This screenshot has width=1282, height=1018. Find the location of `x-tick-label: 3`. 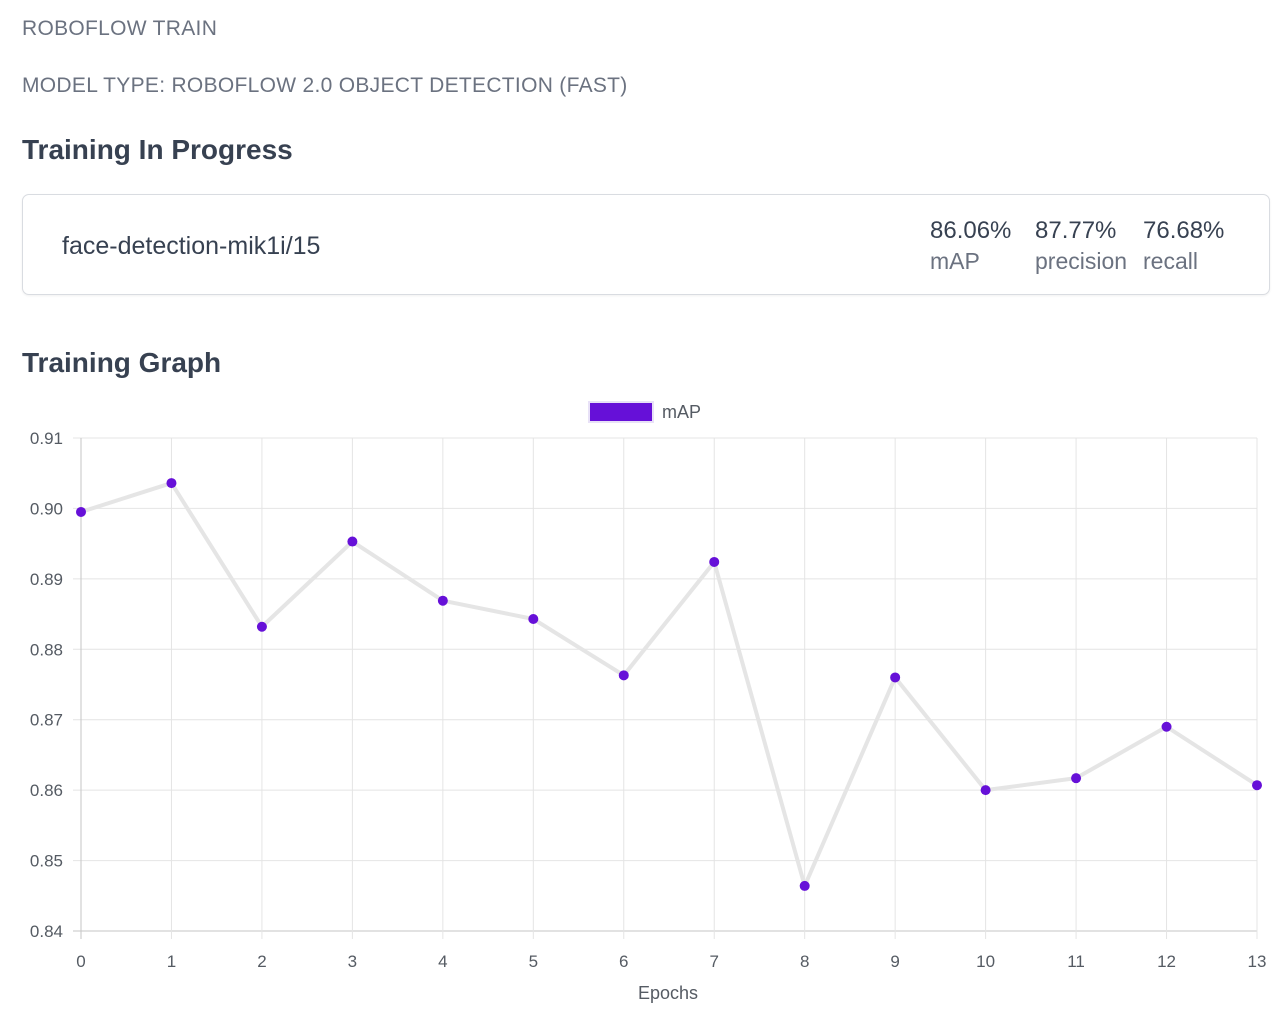

x-tick-label: 3 is located at coordinates (352, 961).